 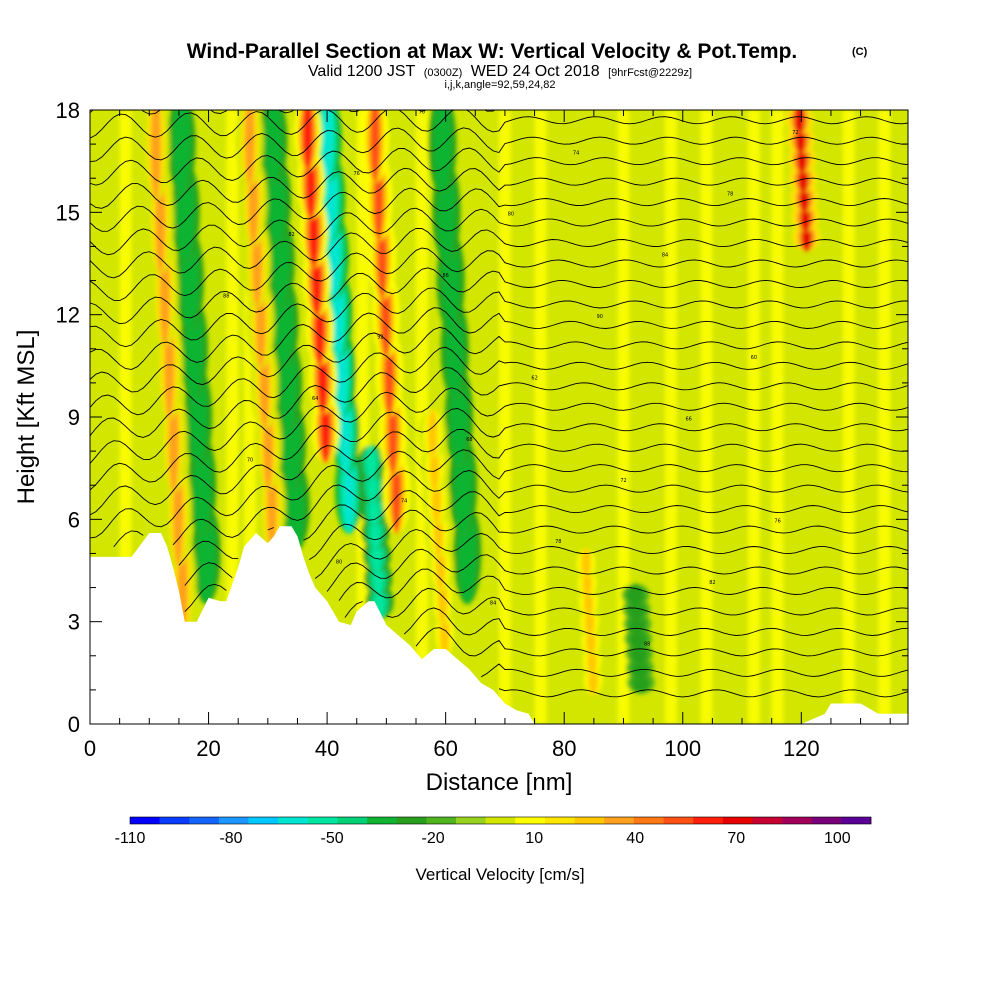 What do you see at coordinates (600, 317) in the screenshot?
I see `contour-label: 90` at bounding box center [600, 317].